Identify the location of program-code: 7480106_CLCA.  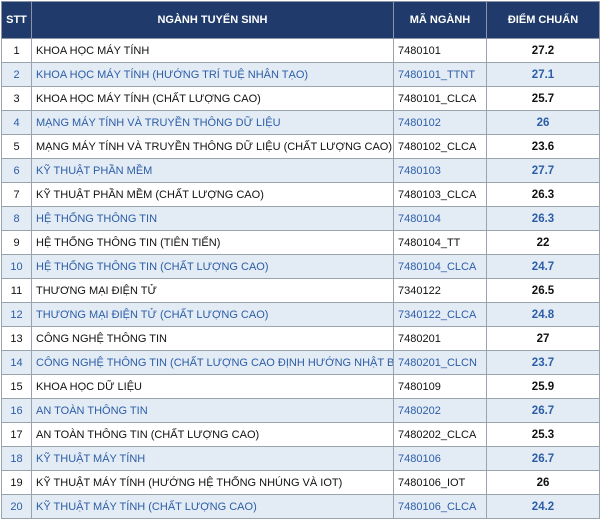
(440, 506).